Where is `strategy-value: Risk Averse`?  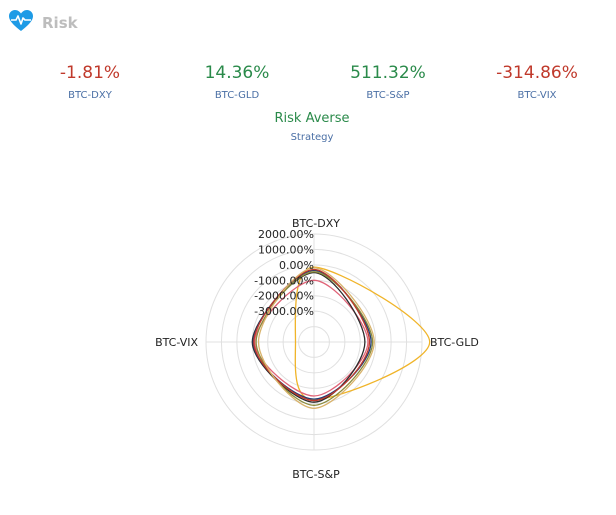 strategy-value: Risk Averse is located at coordinates (312, 118).